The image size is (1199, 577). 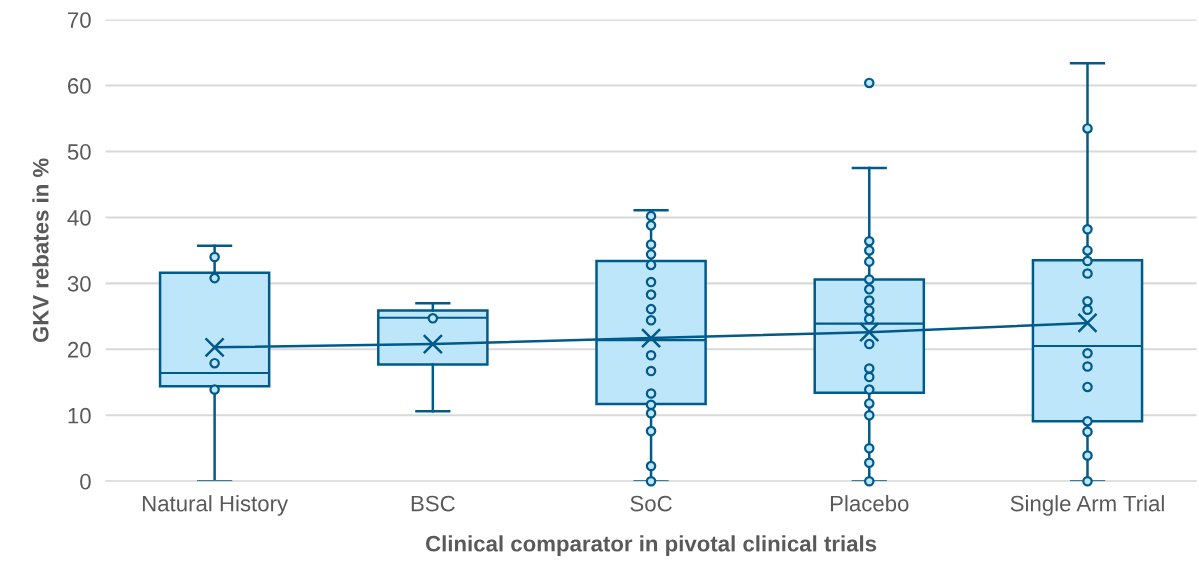 What do you see at coordinates (651, 545) in the screenshot?
I see `x-axis-title: Clinical comparator in pivotal clinical trials` at bounding box center [651, 545].